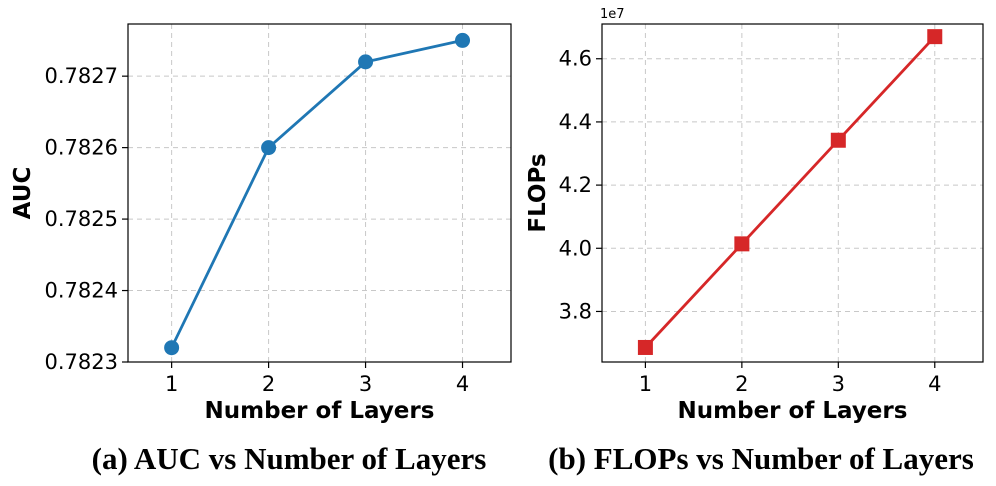  I want to click on panel-1-y-tick-label: 0.7826, so click(81, 148).